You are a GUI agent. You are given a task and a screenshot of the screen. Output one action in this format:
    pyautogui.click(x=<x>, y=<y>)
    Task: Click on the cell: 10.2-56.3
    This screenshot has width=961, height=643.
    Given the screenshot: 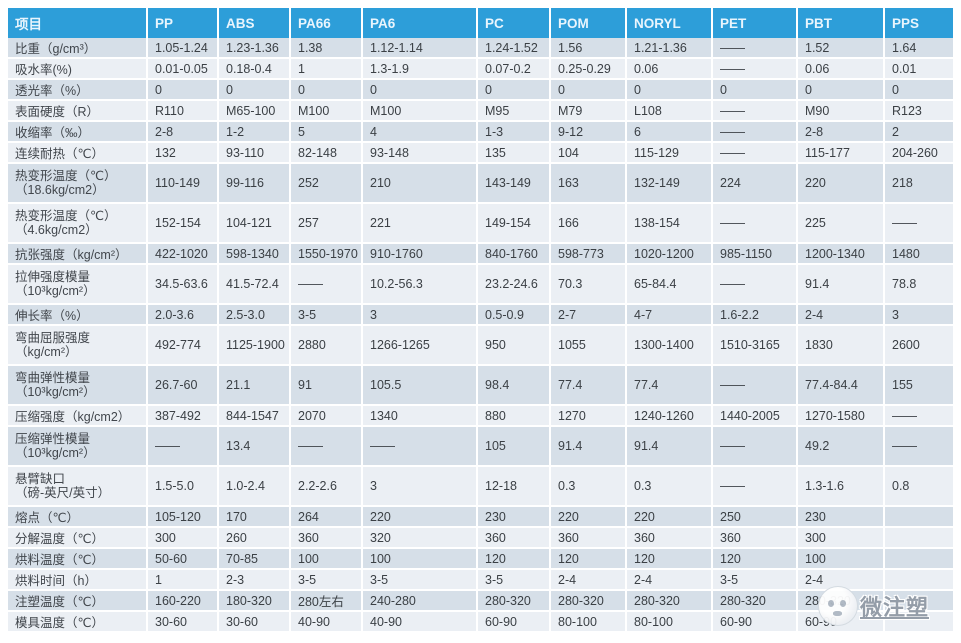 What is the action you would take?
    pyautogui.click(x=419, y=284)
    